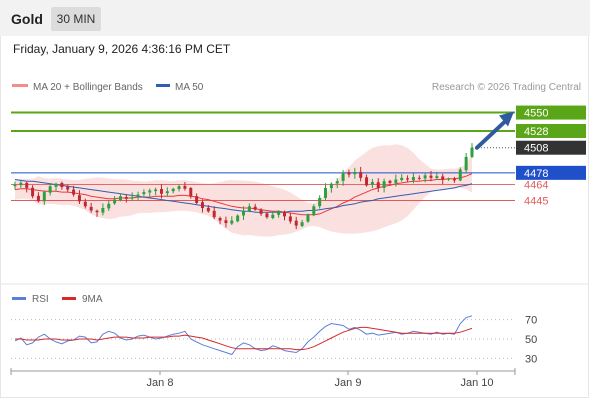 The height and width of the screenshot is (400, 590). Describe the element at coordinates (27, 19) in the screenshot. I see `instrument-title: Gold` at that location.